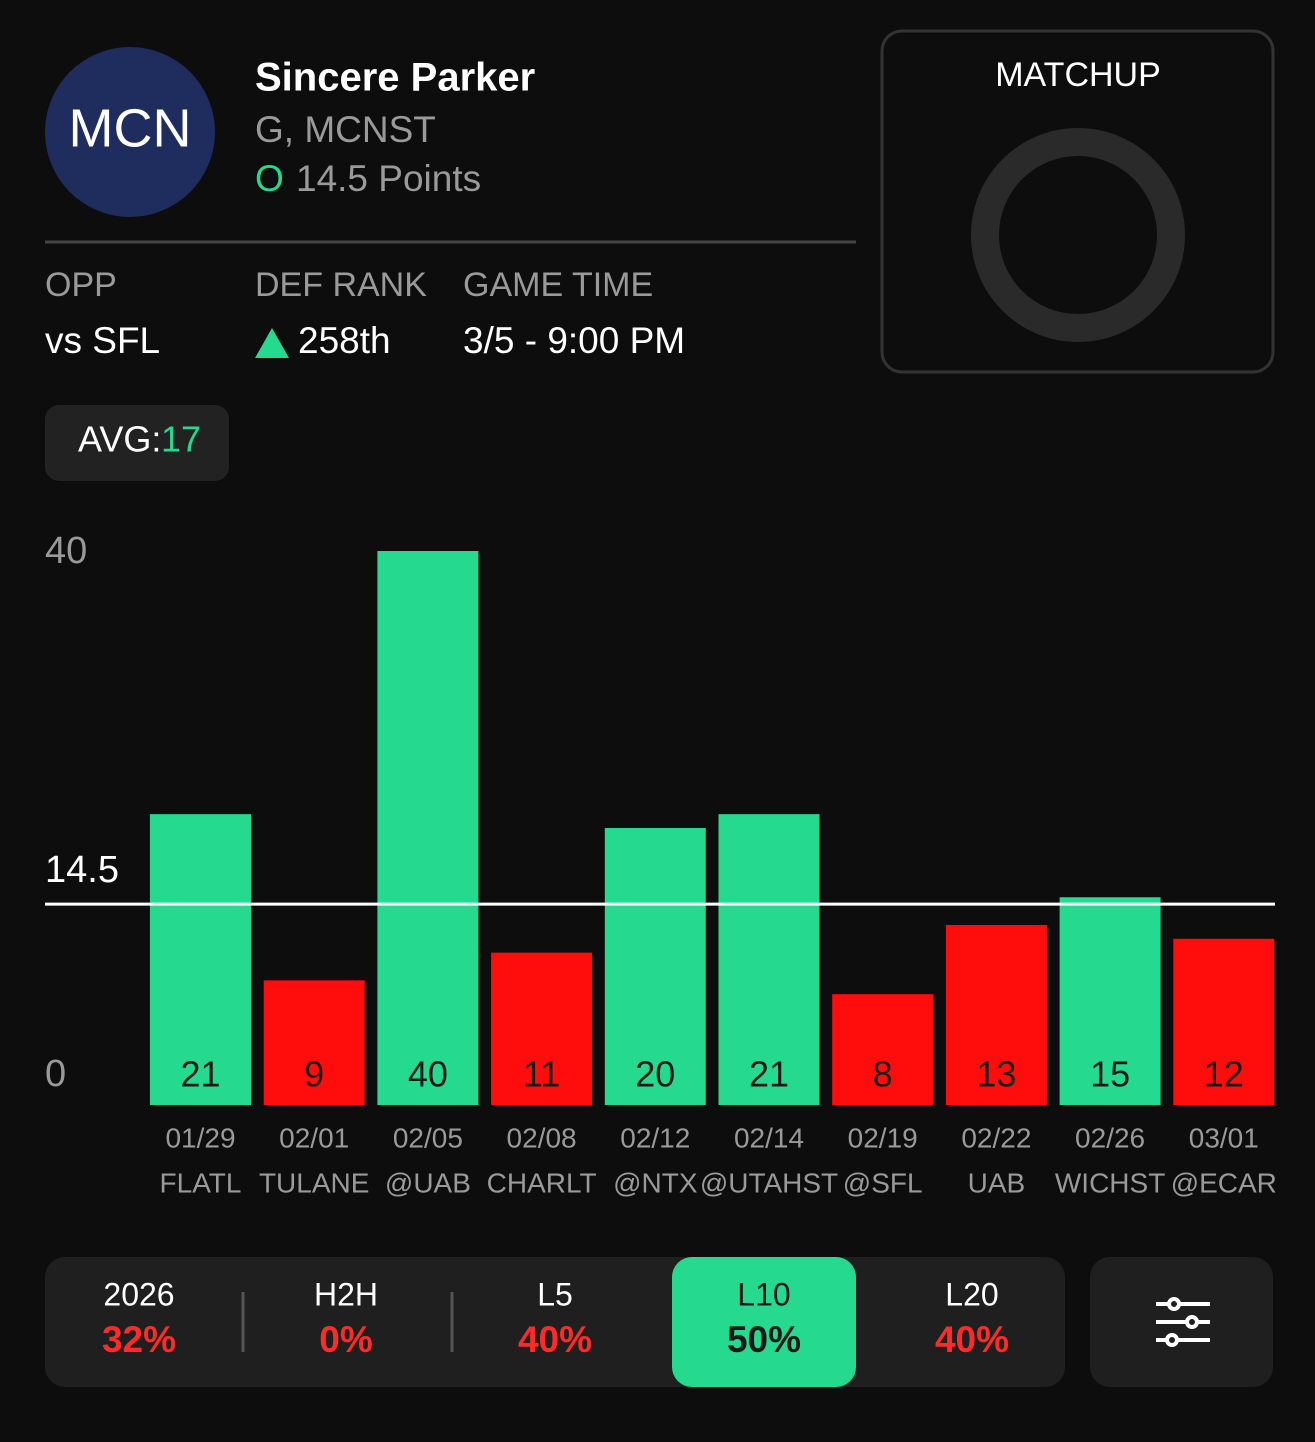 The width and height of the screenshot is (1315, 1442). I want to click on avg-value: 17, so click(181, 439).